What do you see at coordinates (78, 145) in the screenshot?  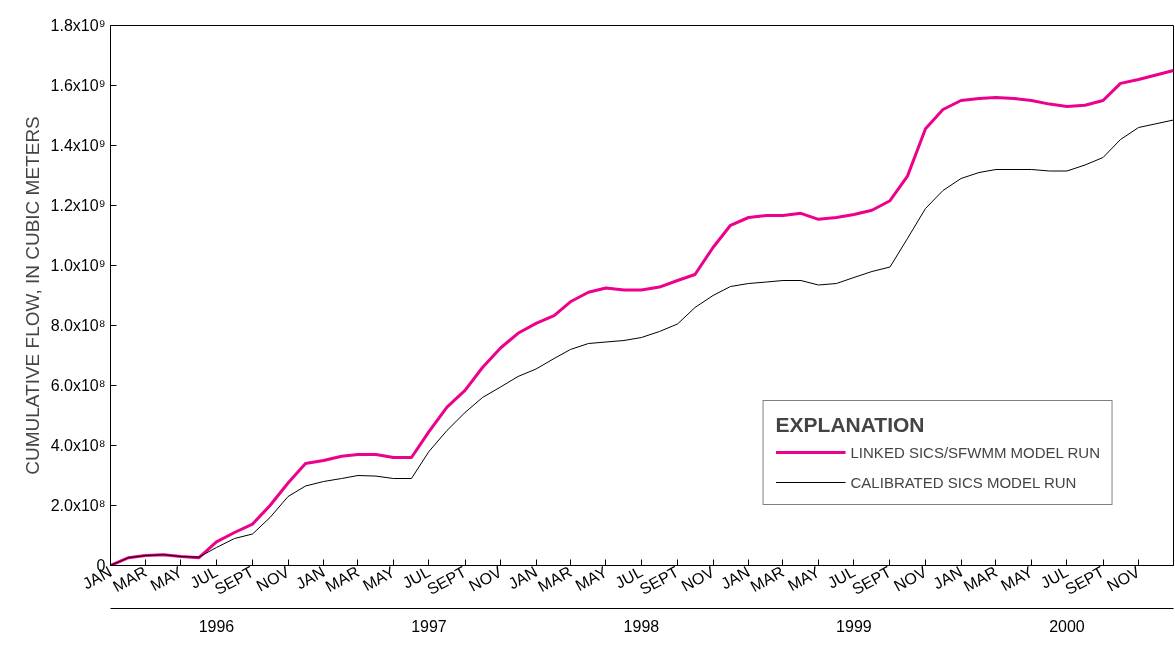 I see `y-tick-label: 1.4x10⁹` at bounding box center [78, 145].